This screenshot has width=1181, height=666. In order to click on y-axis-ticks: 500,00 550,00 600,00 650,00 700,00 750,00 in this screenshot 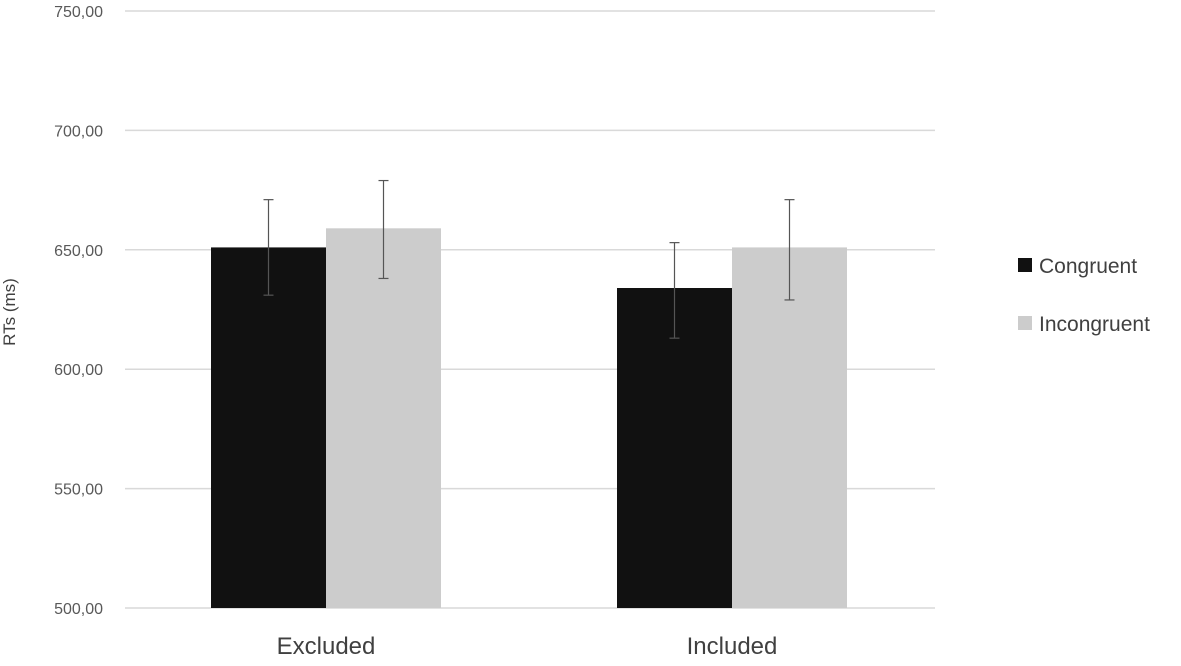, I will do `click(78, 311)`.